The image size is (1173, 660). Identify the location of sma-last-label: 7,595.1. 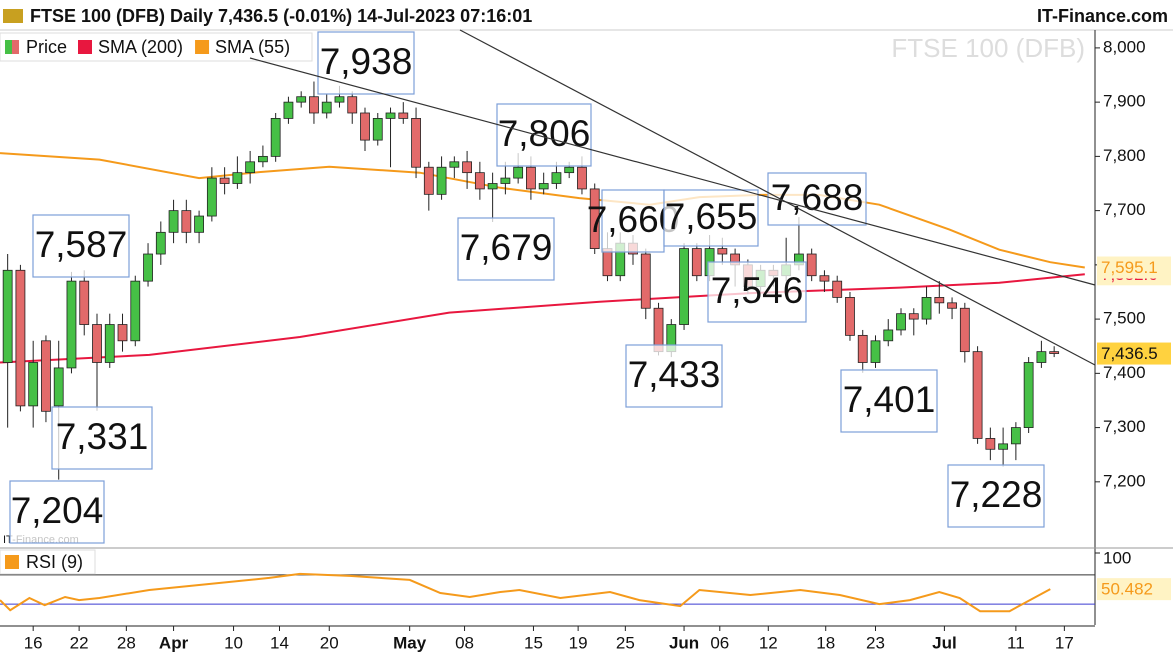
(1129, 267).